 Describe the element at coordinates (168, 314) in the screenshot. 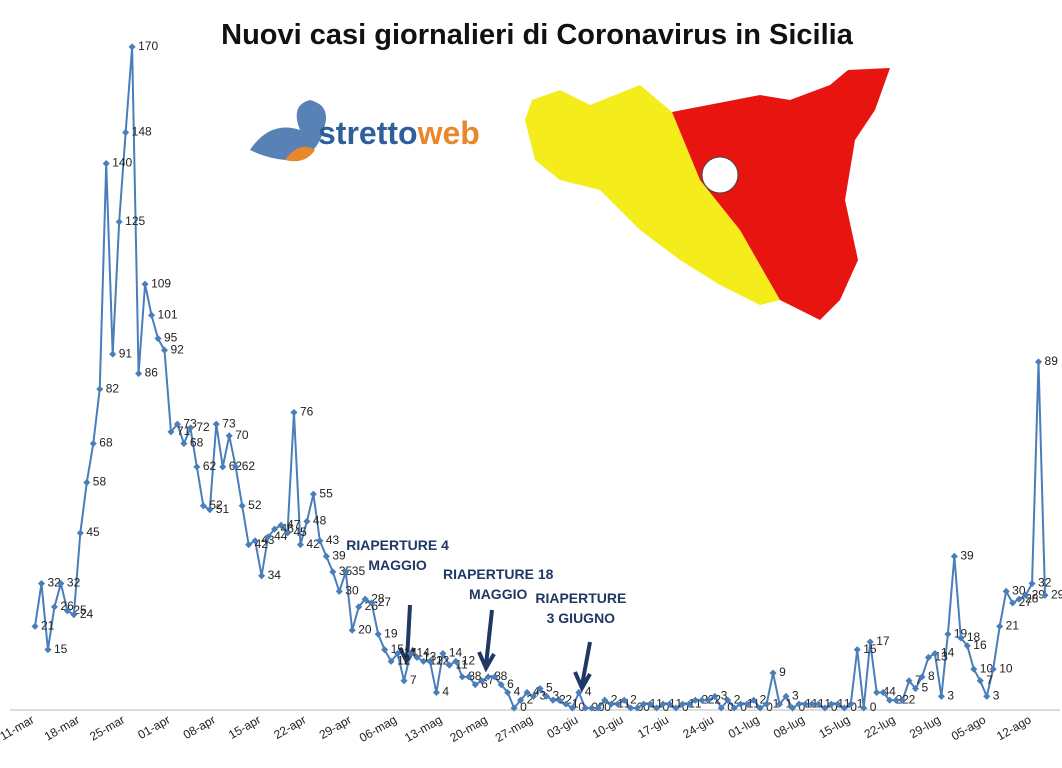

I see `value-label: 101` at that location.